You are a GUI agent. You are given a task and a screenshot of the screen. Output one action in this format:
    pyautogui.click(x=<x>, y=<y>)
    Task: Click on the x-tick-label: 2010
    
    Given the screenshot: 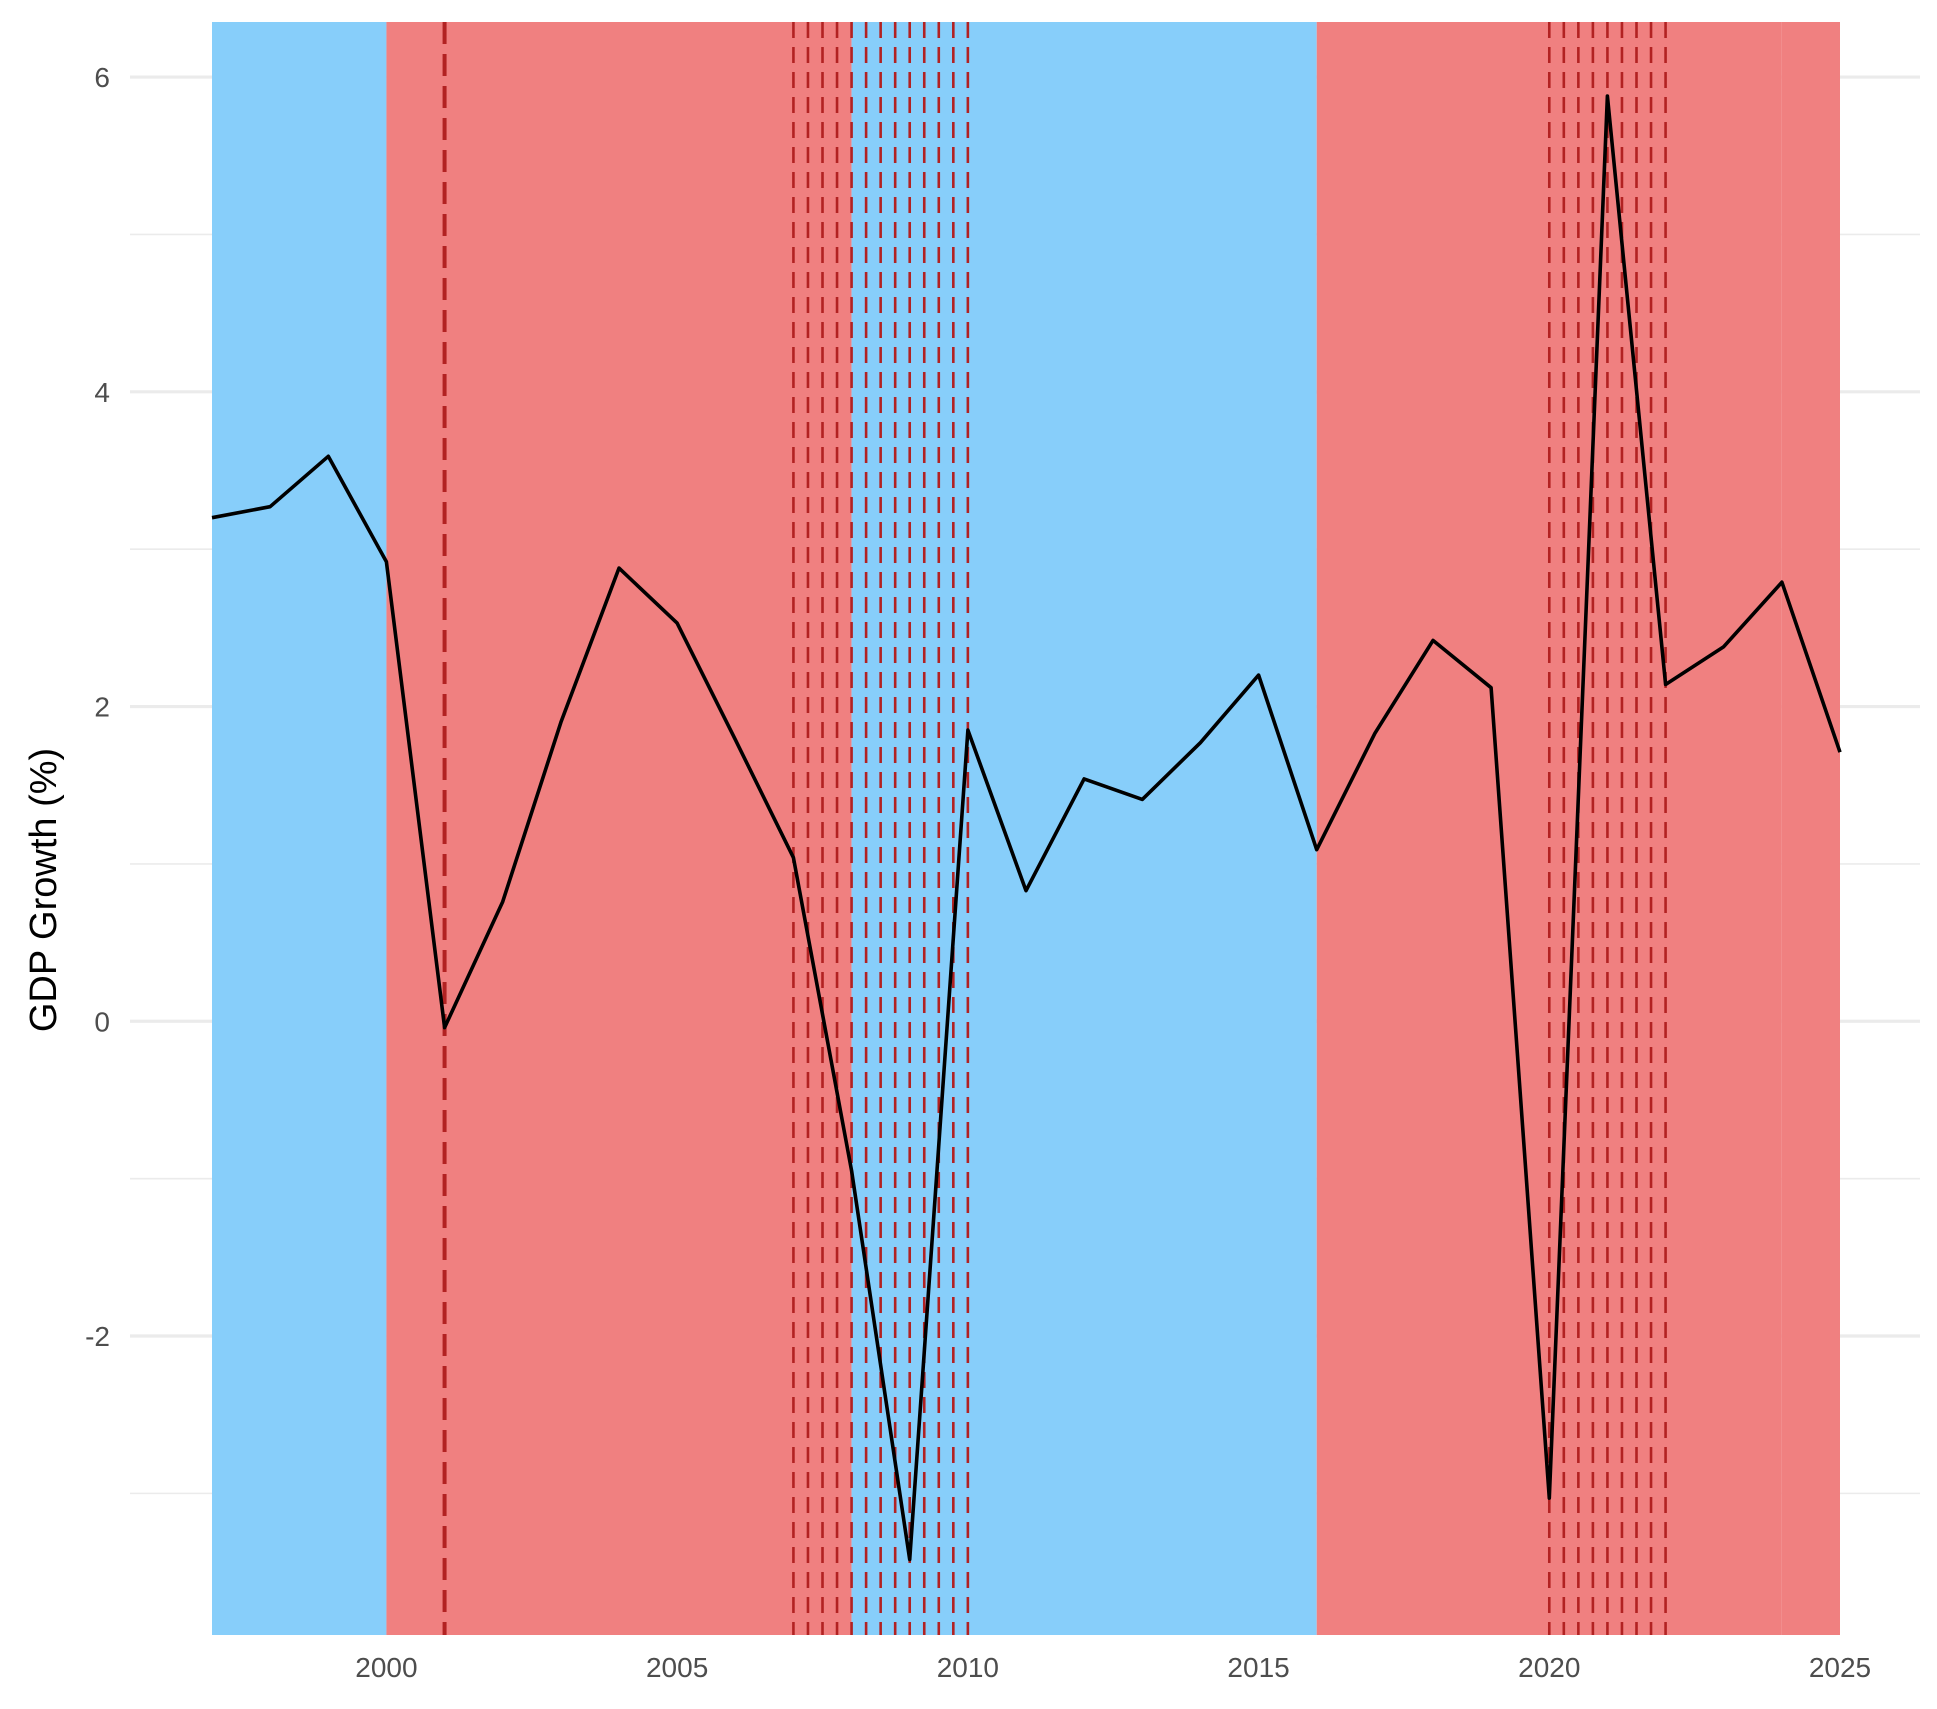 What is the action you would take?
    pyautogui.click(x=968, y=1667)
    